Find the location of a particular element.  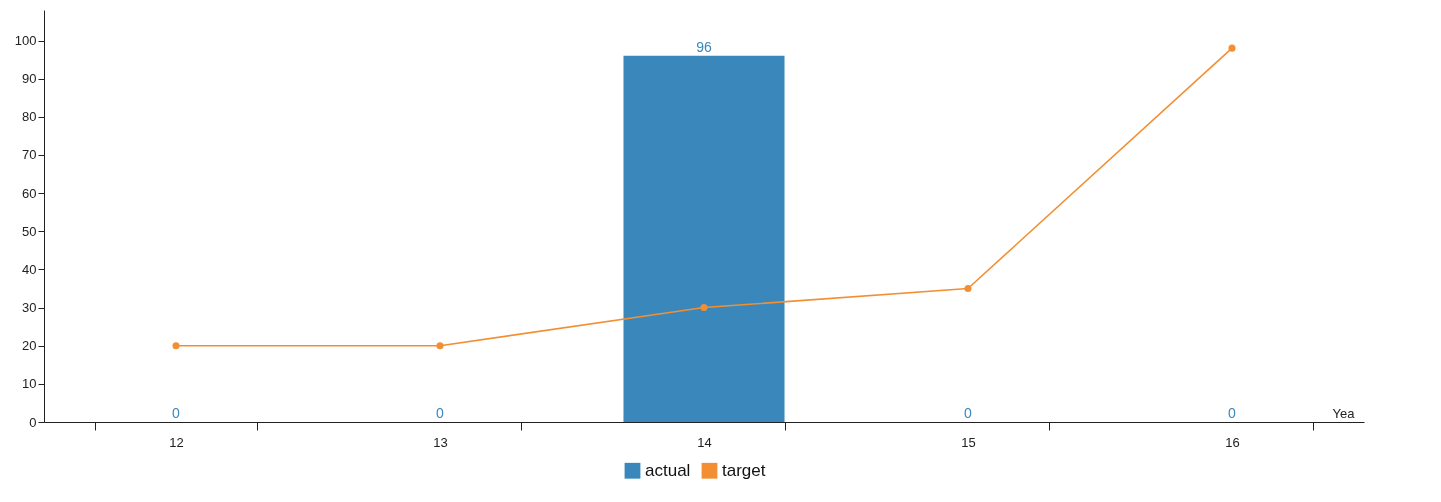

y-tick-label: 10 is located at coordinates (29, 384).